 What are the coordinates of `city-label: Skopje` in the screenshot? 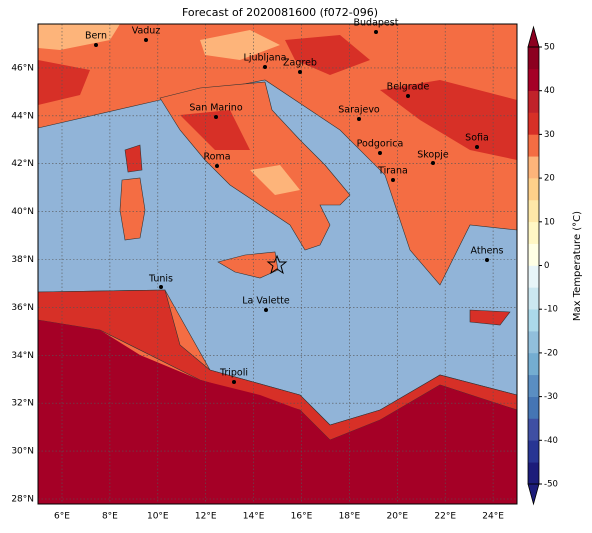 It's located at (433, 155).